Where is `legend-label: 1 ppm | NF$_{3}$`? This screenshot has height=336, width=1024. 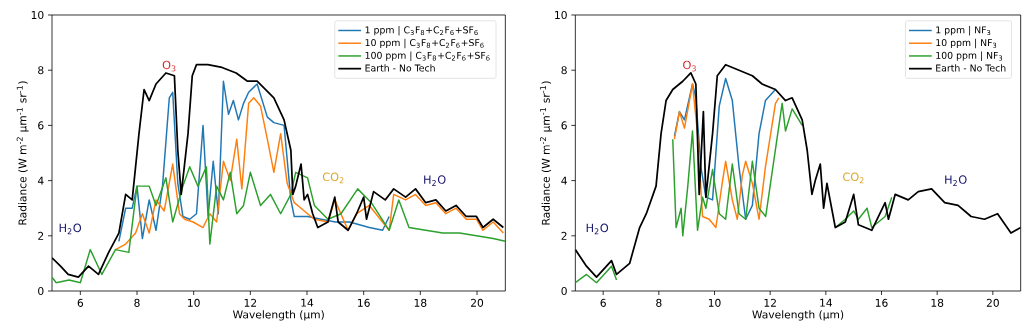
legend-label: 1 ppm | NF$_{3}$ is located at coordinates (963, 31).